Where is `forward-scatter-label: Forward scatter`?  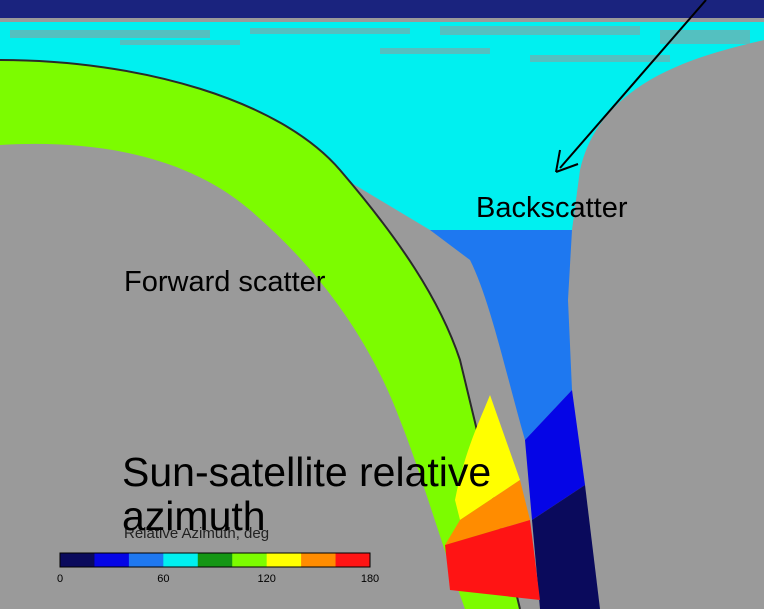
forward-scatter-label: Forward scatter is located at coordinates (225, 282).